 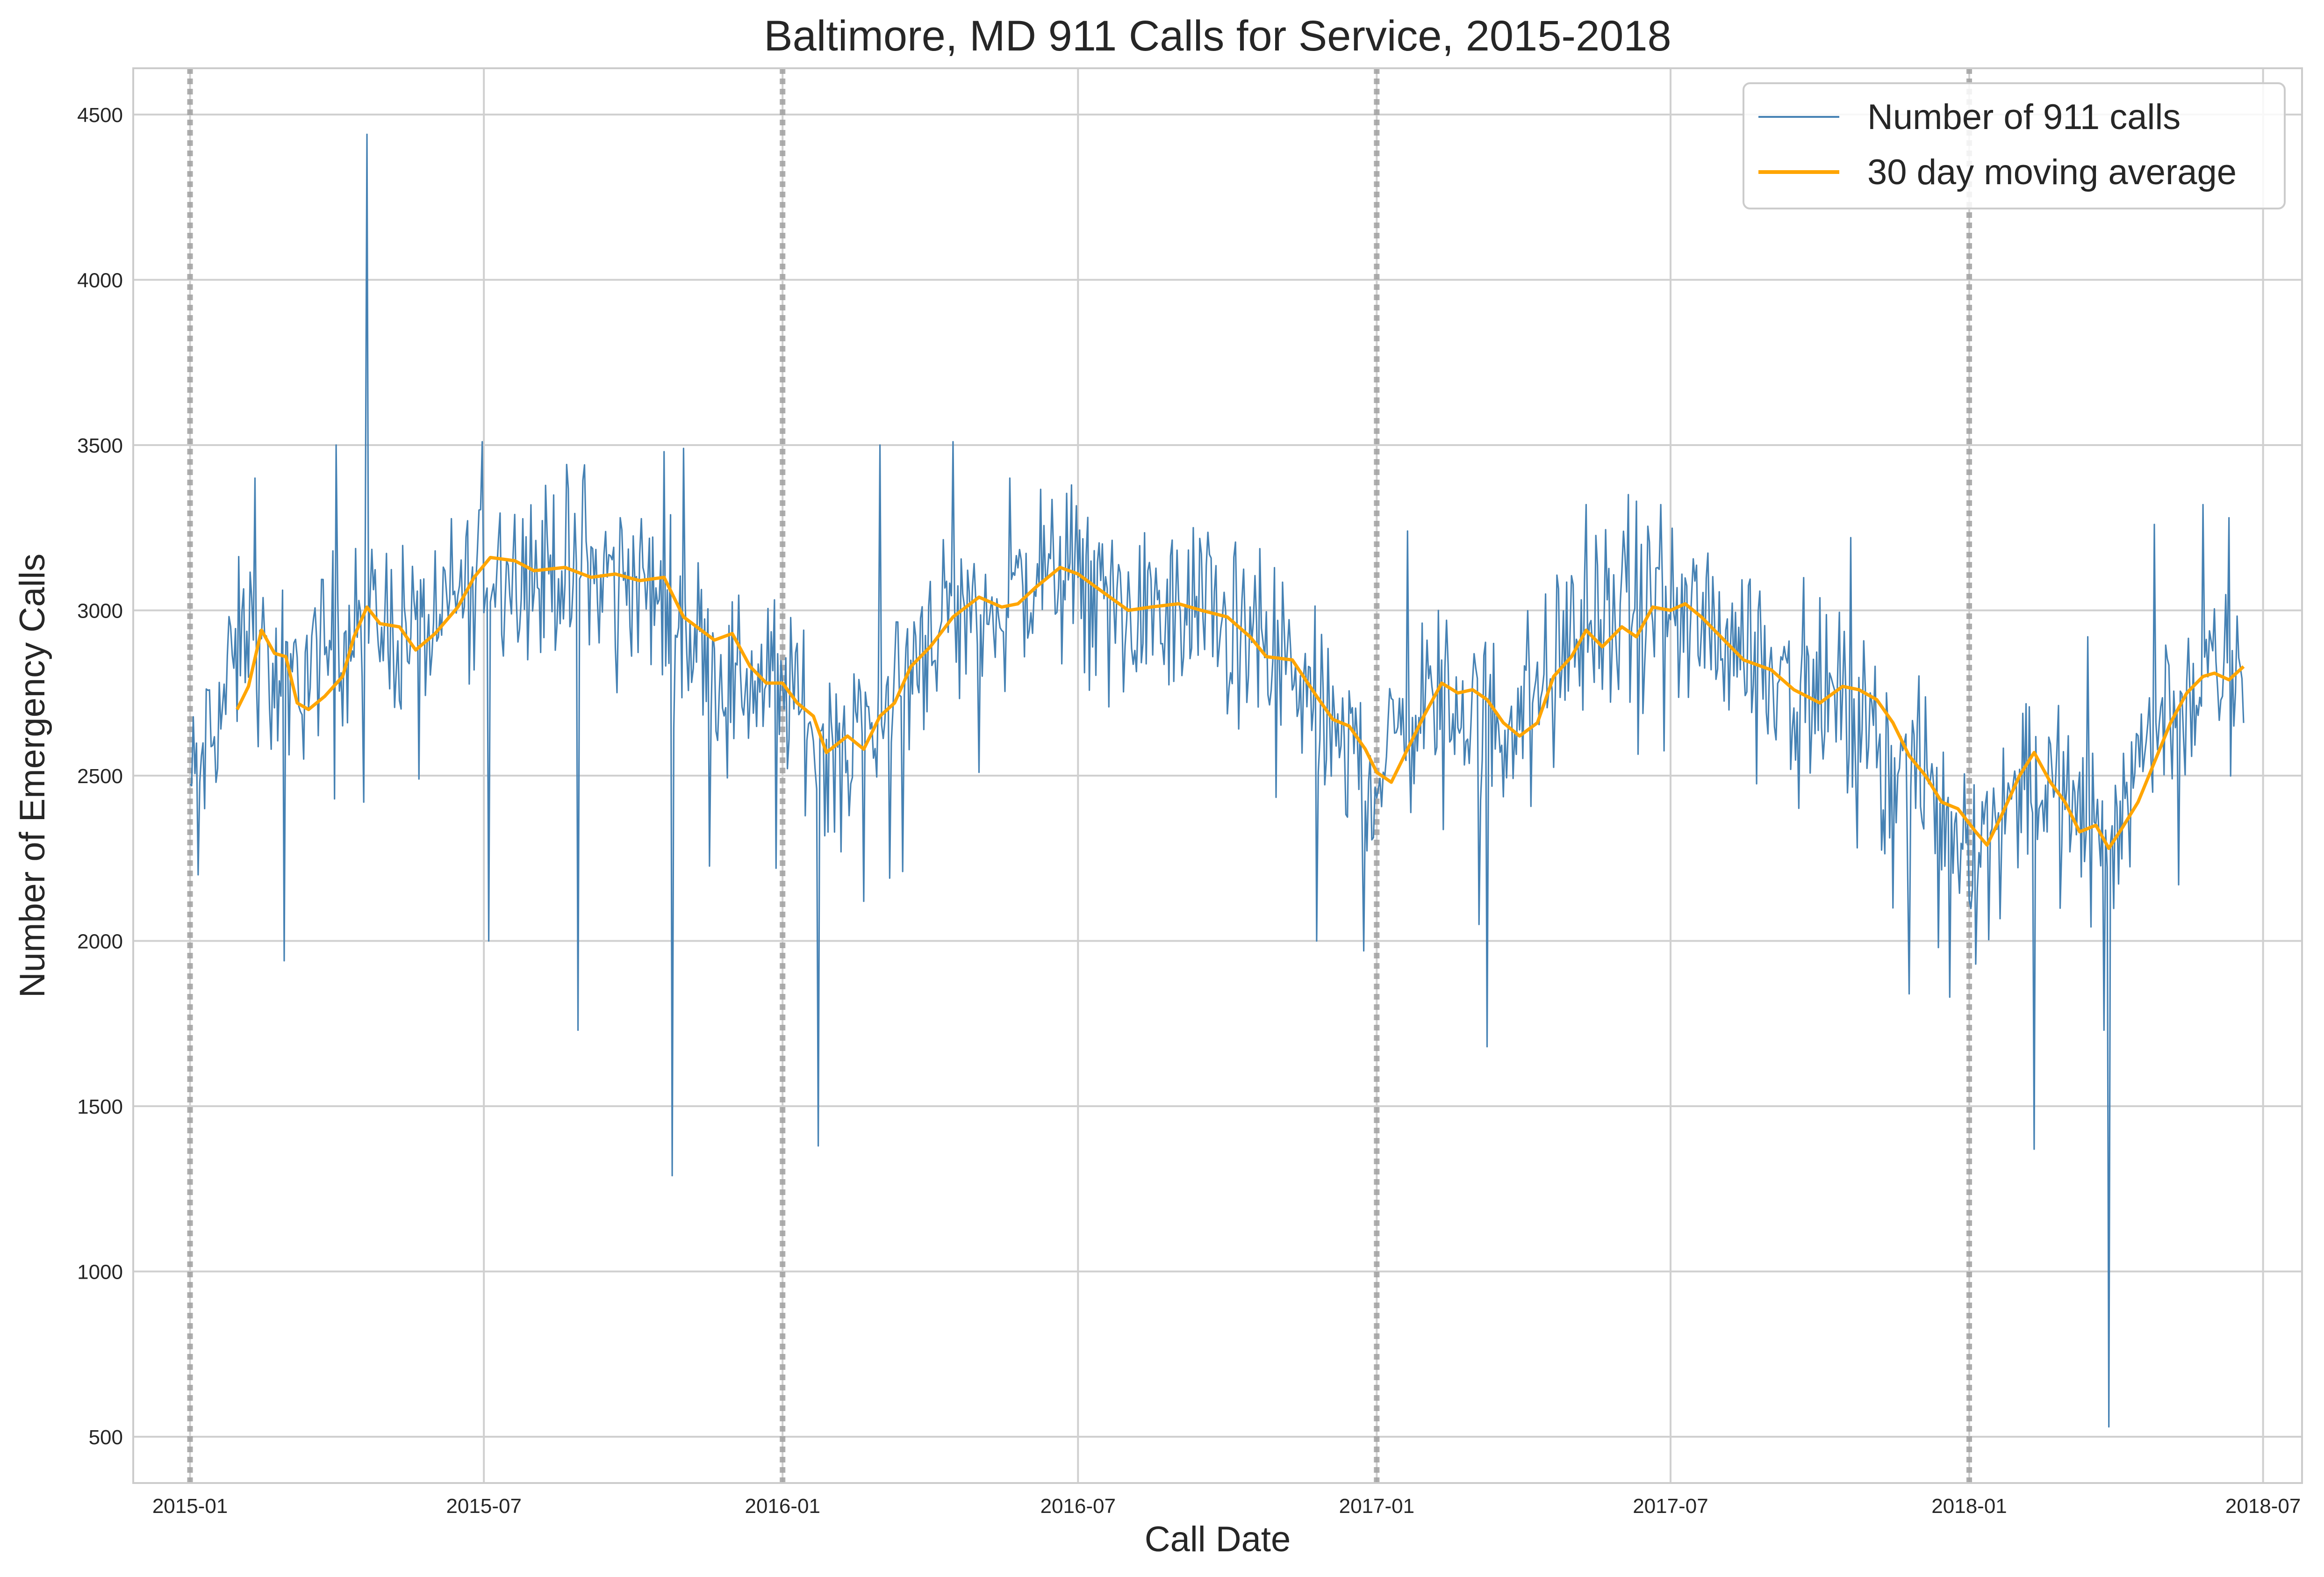 What do you see at coordinates (100, 611) in the screenshot?
I see `y-tick-label-3000: 3000` at bounding box center [100, 611].